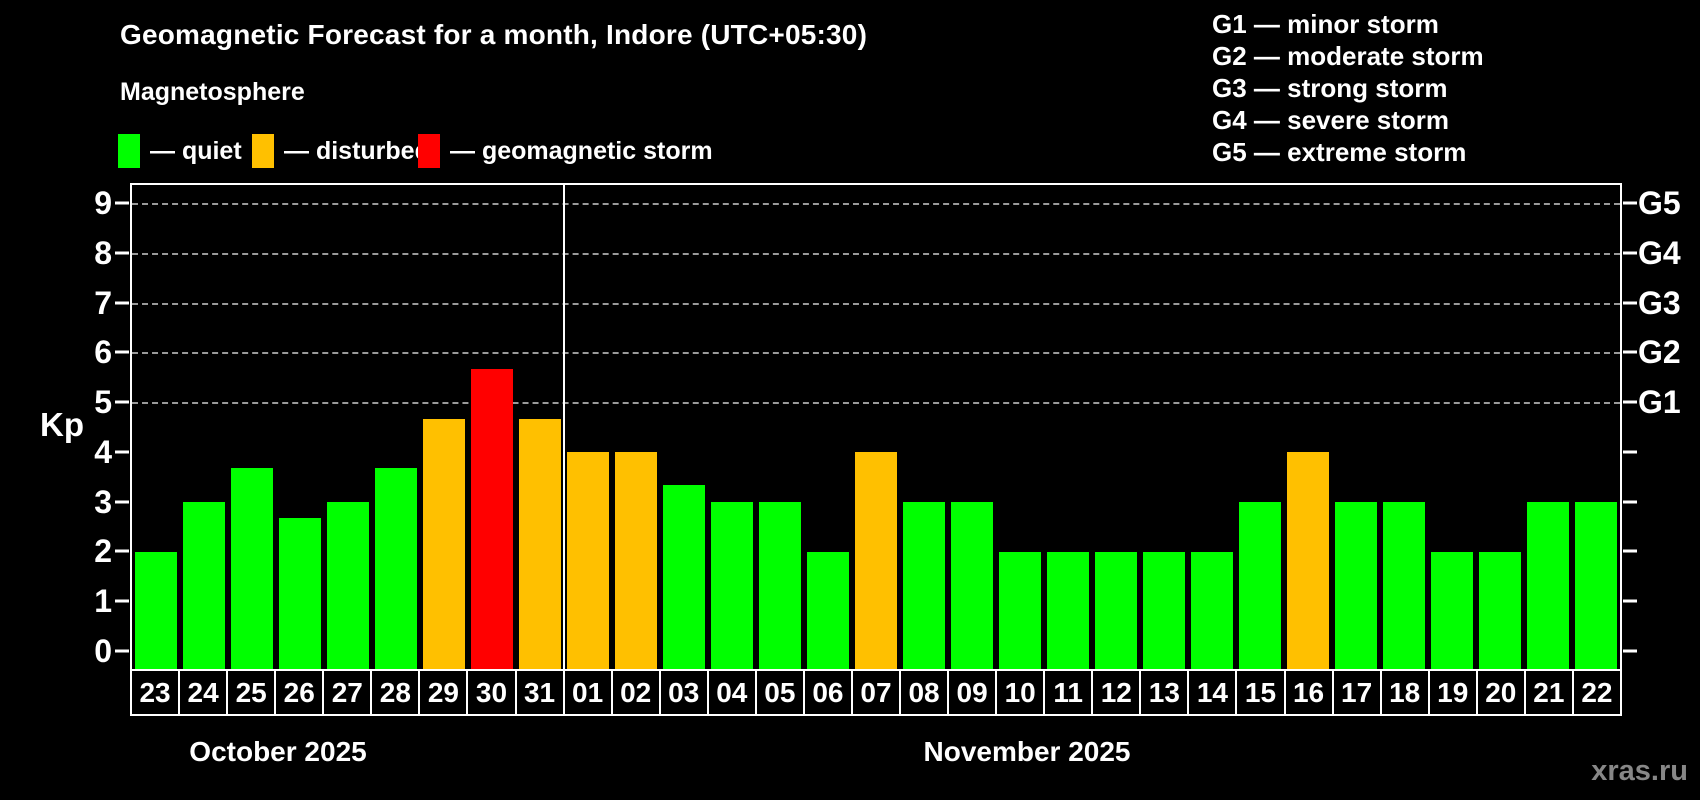 This screenshot has width=1700, height=800. What do you see at coordinates (971, 692) in the screenshot?
I see `date-cell: 09` at bounding box center [971, 692].